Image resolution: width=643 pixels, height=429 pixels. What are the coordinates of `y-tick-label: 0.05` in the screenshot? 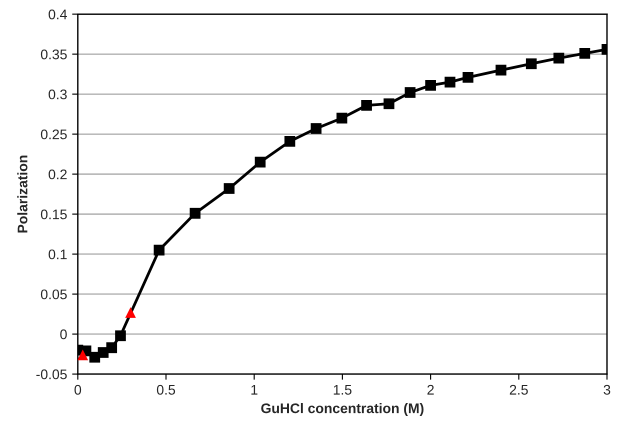 It's located at (53, 294).